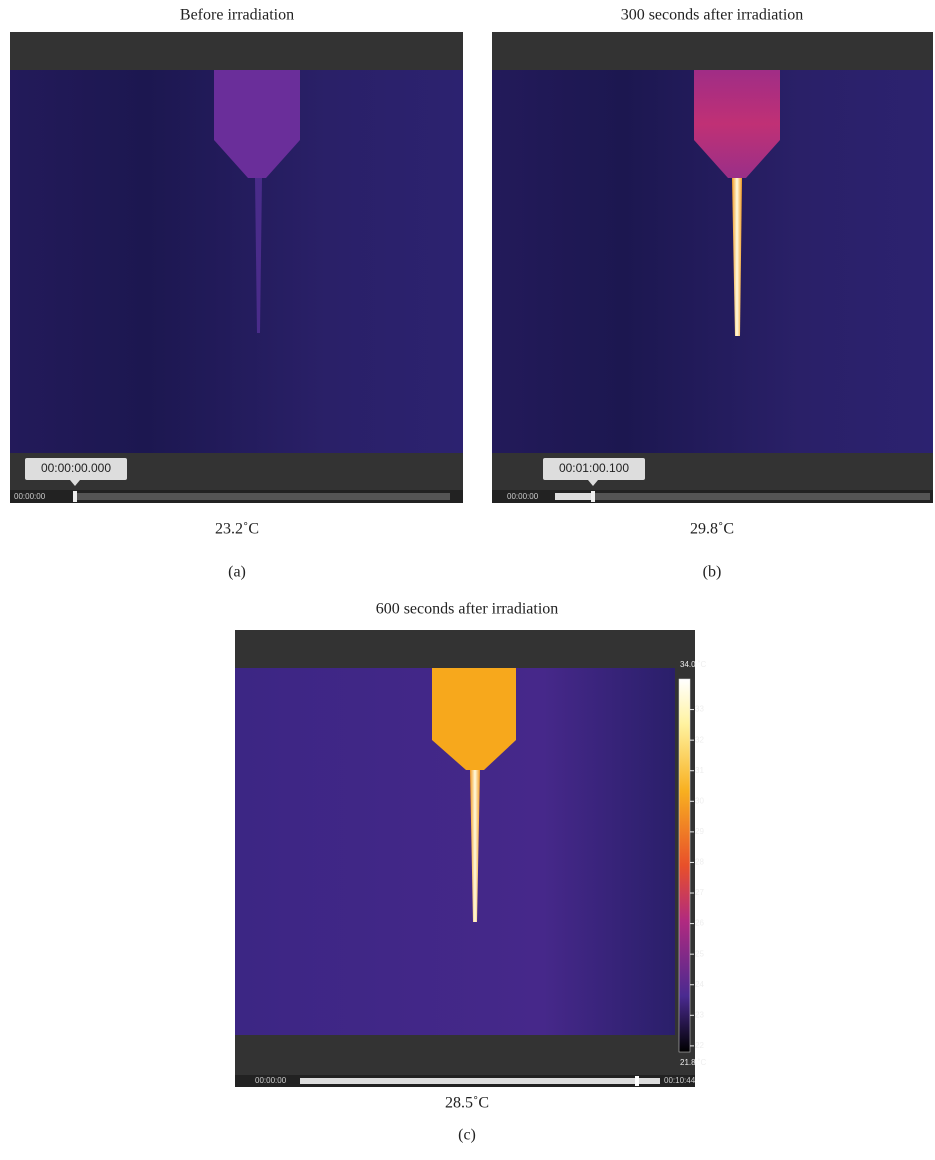  What do you see at coordinates (699, 800) in the screenshot?
I see `colorbar-tick-label: 30` at bounding box center [699, 800].